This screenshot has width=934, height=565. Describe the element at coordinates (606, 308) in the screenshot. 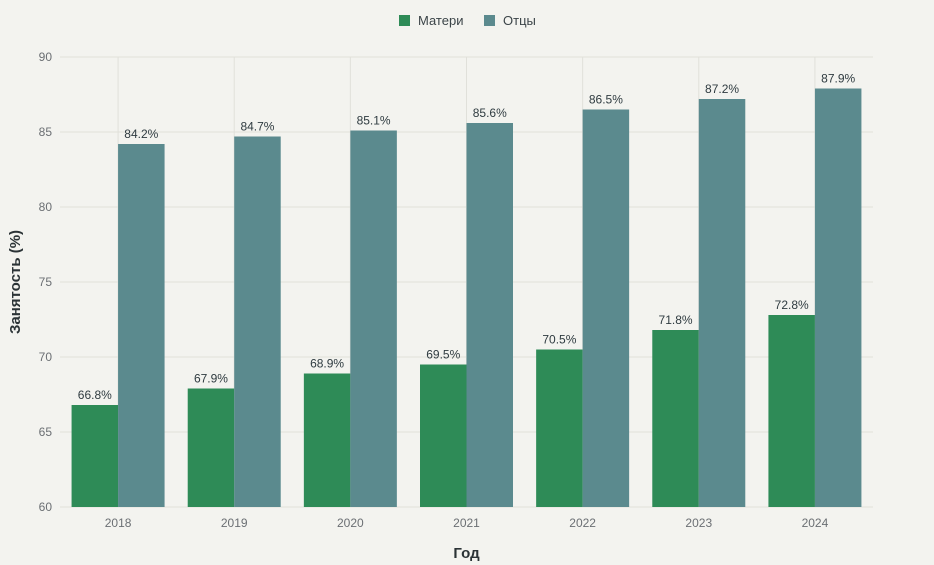

I see `bar-fathers-2022` at that location.